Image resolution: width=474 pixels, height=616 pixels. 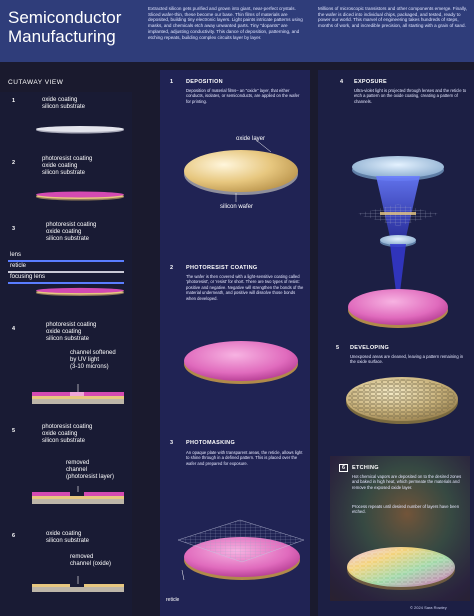 I want to click on text-channel: channel, so click(x=77, y=470).